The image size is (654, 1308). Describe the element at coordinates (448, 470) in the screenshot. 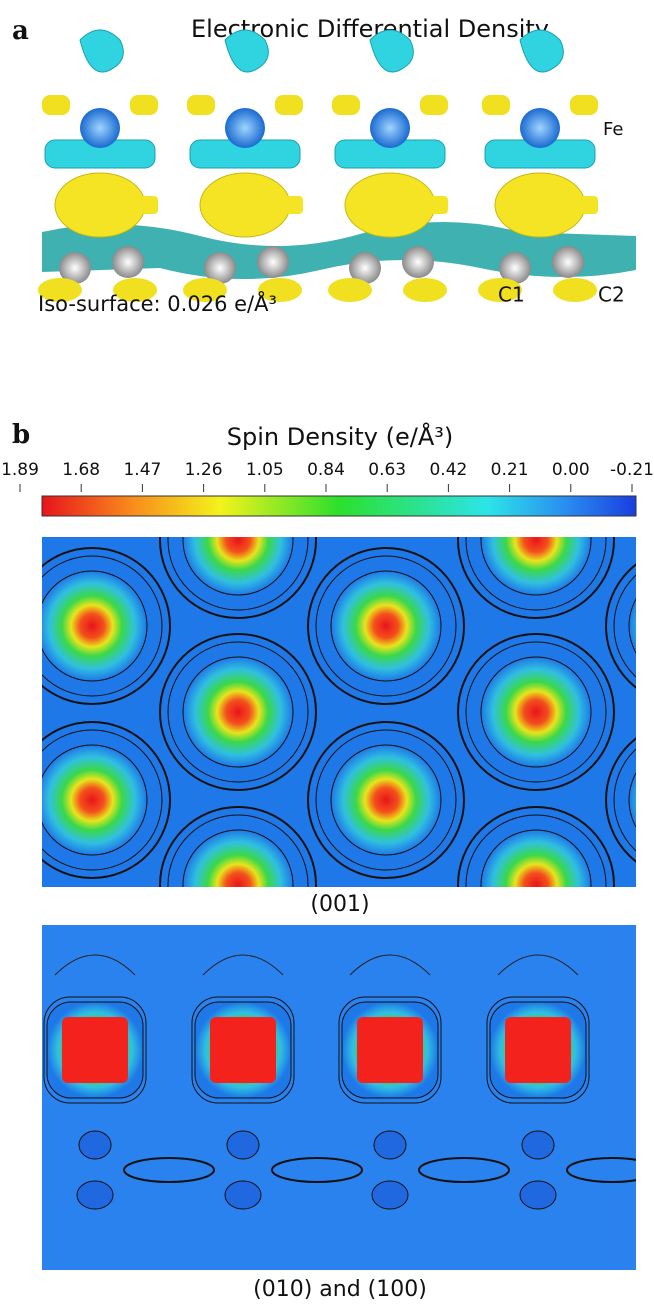

I see `colorbar-tick-label: 0.42` at that location.